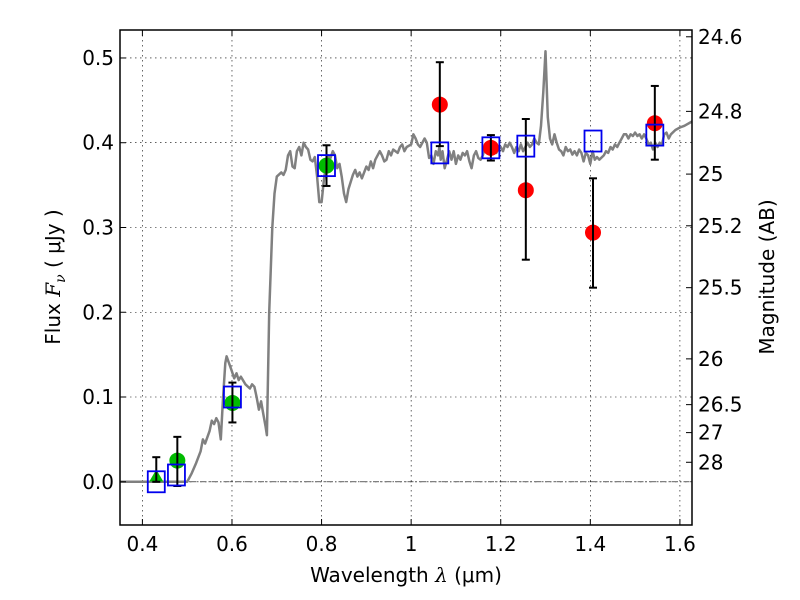 This screenshot has height=600, width=800. What do you see at coordinates (98, 58) in the screenshot?
I see `y-tick-label: 0.5` at bounding box center [98, 58].